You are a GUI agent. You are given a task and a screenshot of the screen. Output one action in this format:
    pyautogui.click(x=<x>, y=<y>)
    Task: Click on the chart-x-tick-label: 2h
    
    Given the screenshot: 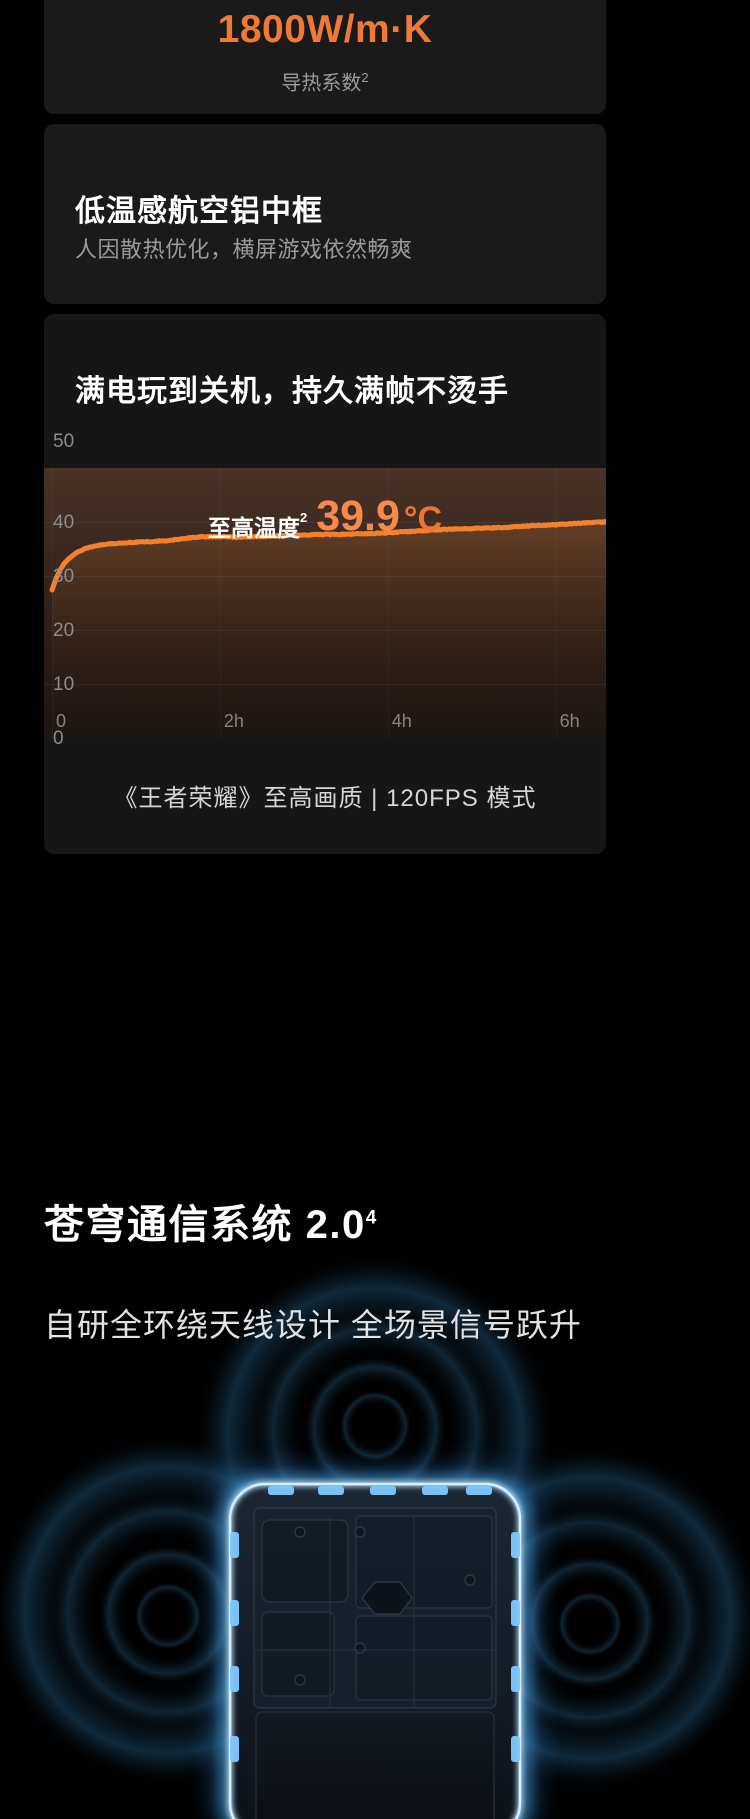 What is the action you would take?
    pyautogui.click(x=233, y=721)
    